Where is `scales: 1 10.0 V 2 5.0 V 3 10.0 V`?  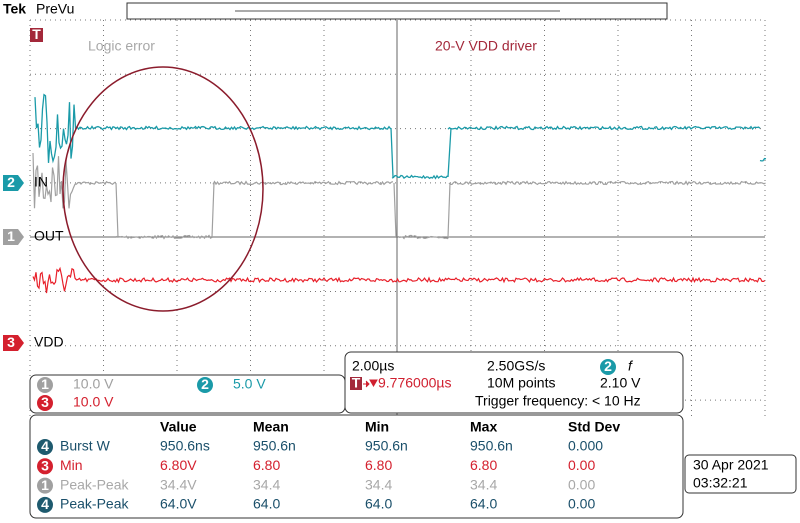
scales: 1 10.0 V 2 5.0 V 3 10.0 V is located at coordinates (151, 393).